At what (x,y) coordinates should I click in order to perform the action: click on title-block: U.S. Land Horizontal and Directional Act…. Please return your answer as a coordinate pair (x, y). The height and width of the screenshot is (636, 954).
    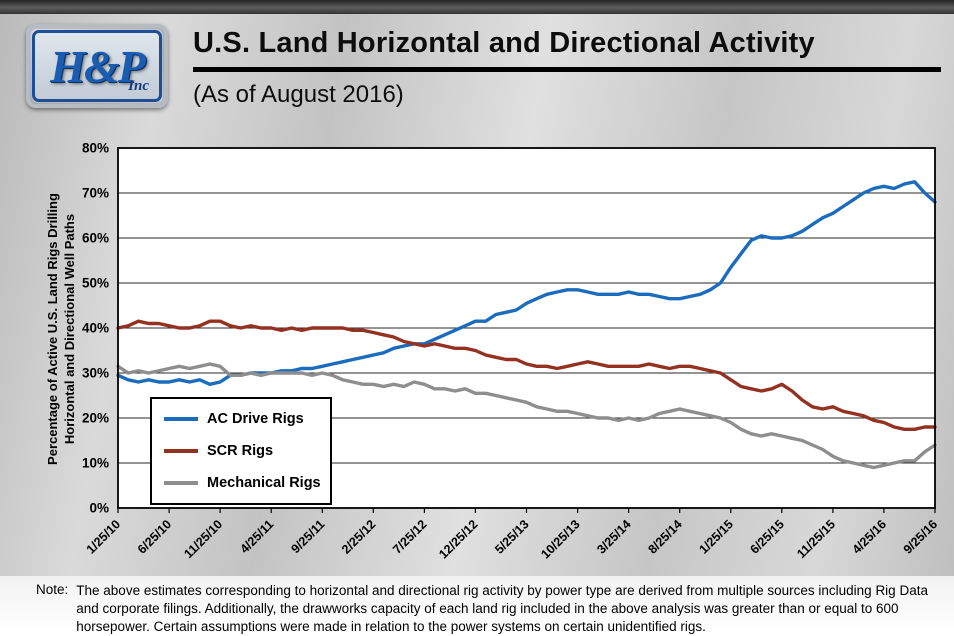
    Looking at the image, I should click on (567, 68).